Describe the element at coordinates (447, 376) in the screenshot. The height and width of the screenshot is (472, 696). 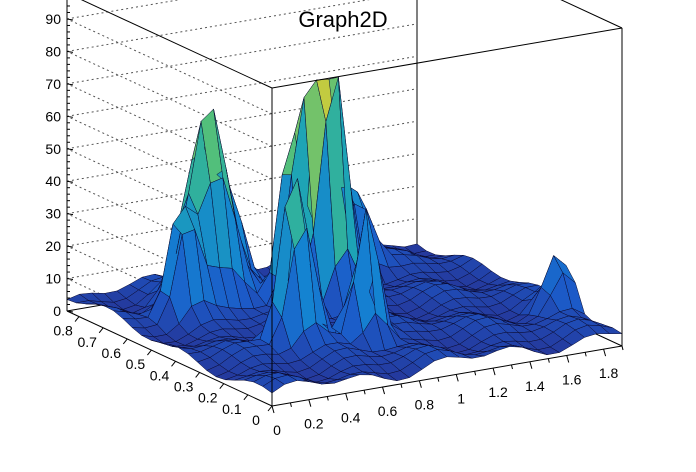
I see `x-axis-line` at that location.